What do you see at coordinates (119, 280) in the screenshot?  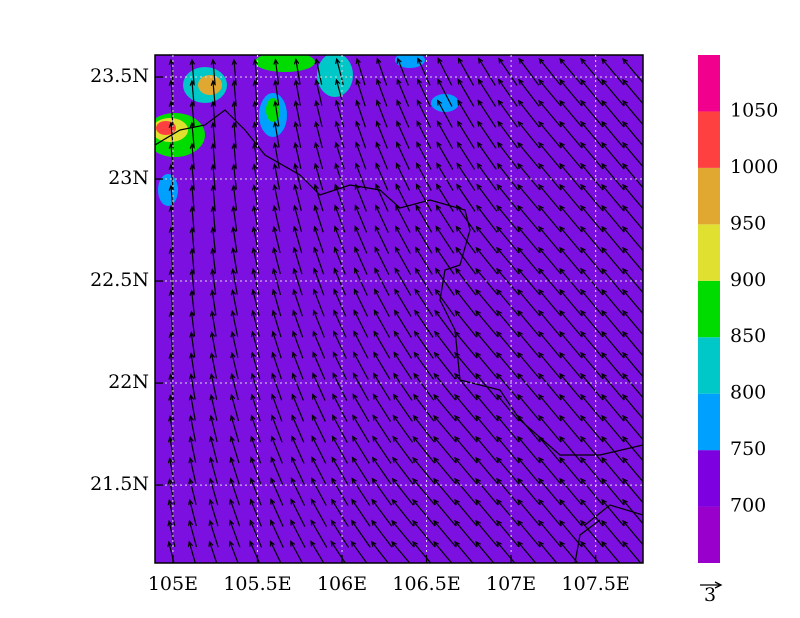 I see `y-tick-label: 22.5N` at bounding box center [119, 280].